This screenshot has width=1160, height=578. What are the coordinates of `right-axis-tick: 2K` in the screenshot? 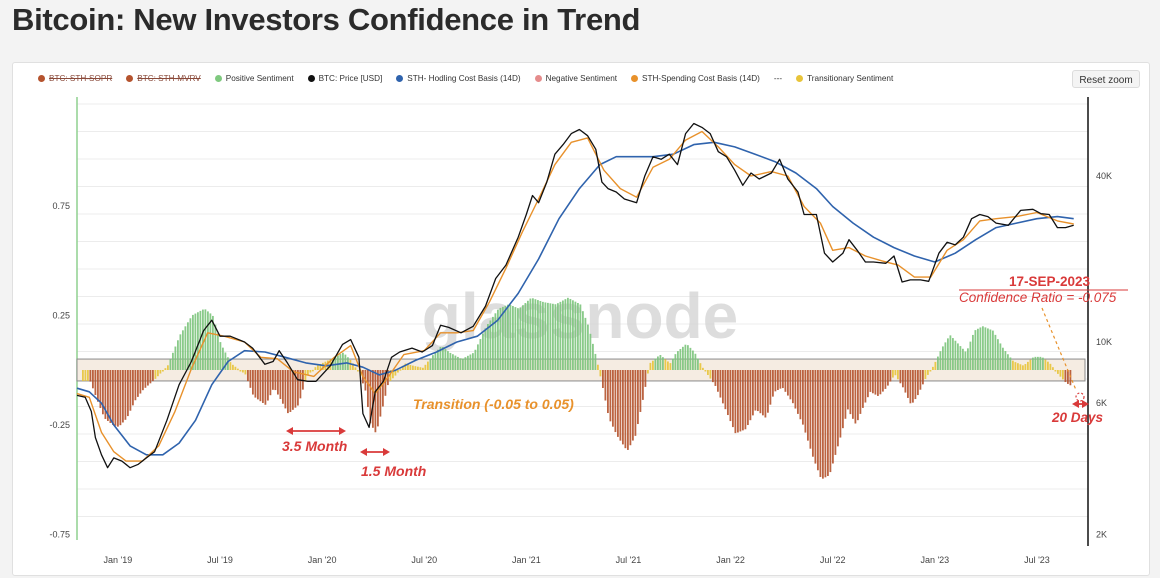 It's located at (1101, 535).